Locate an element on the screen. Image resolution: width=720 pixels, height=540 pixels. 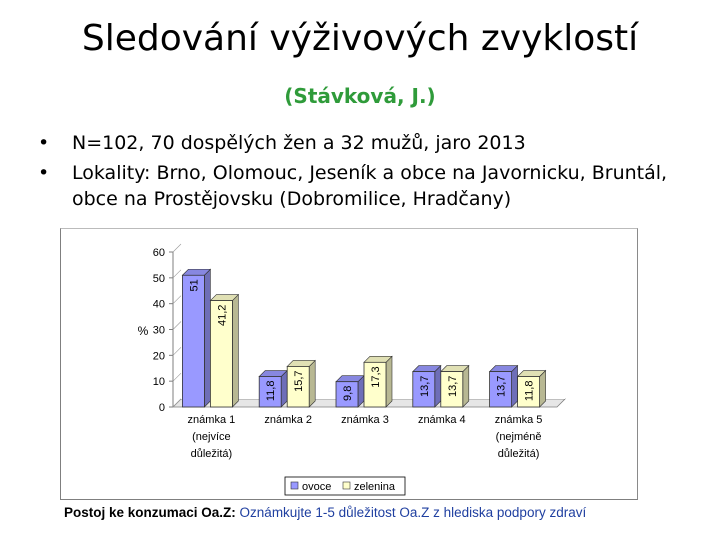
bar-value-label: 51 is located at coordinates (194, 285).